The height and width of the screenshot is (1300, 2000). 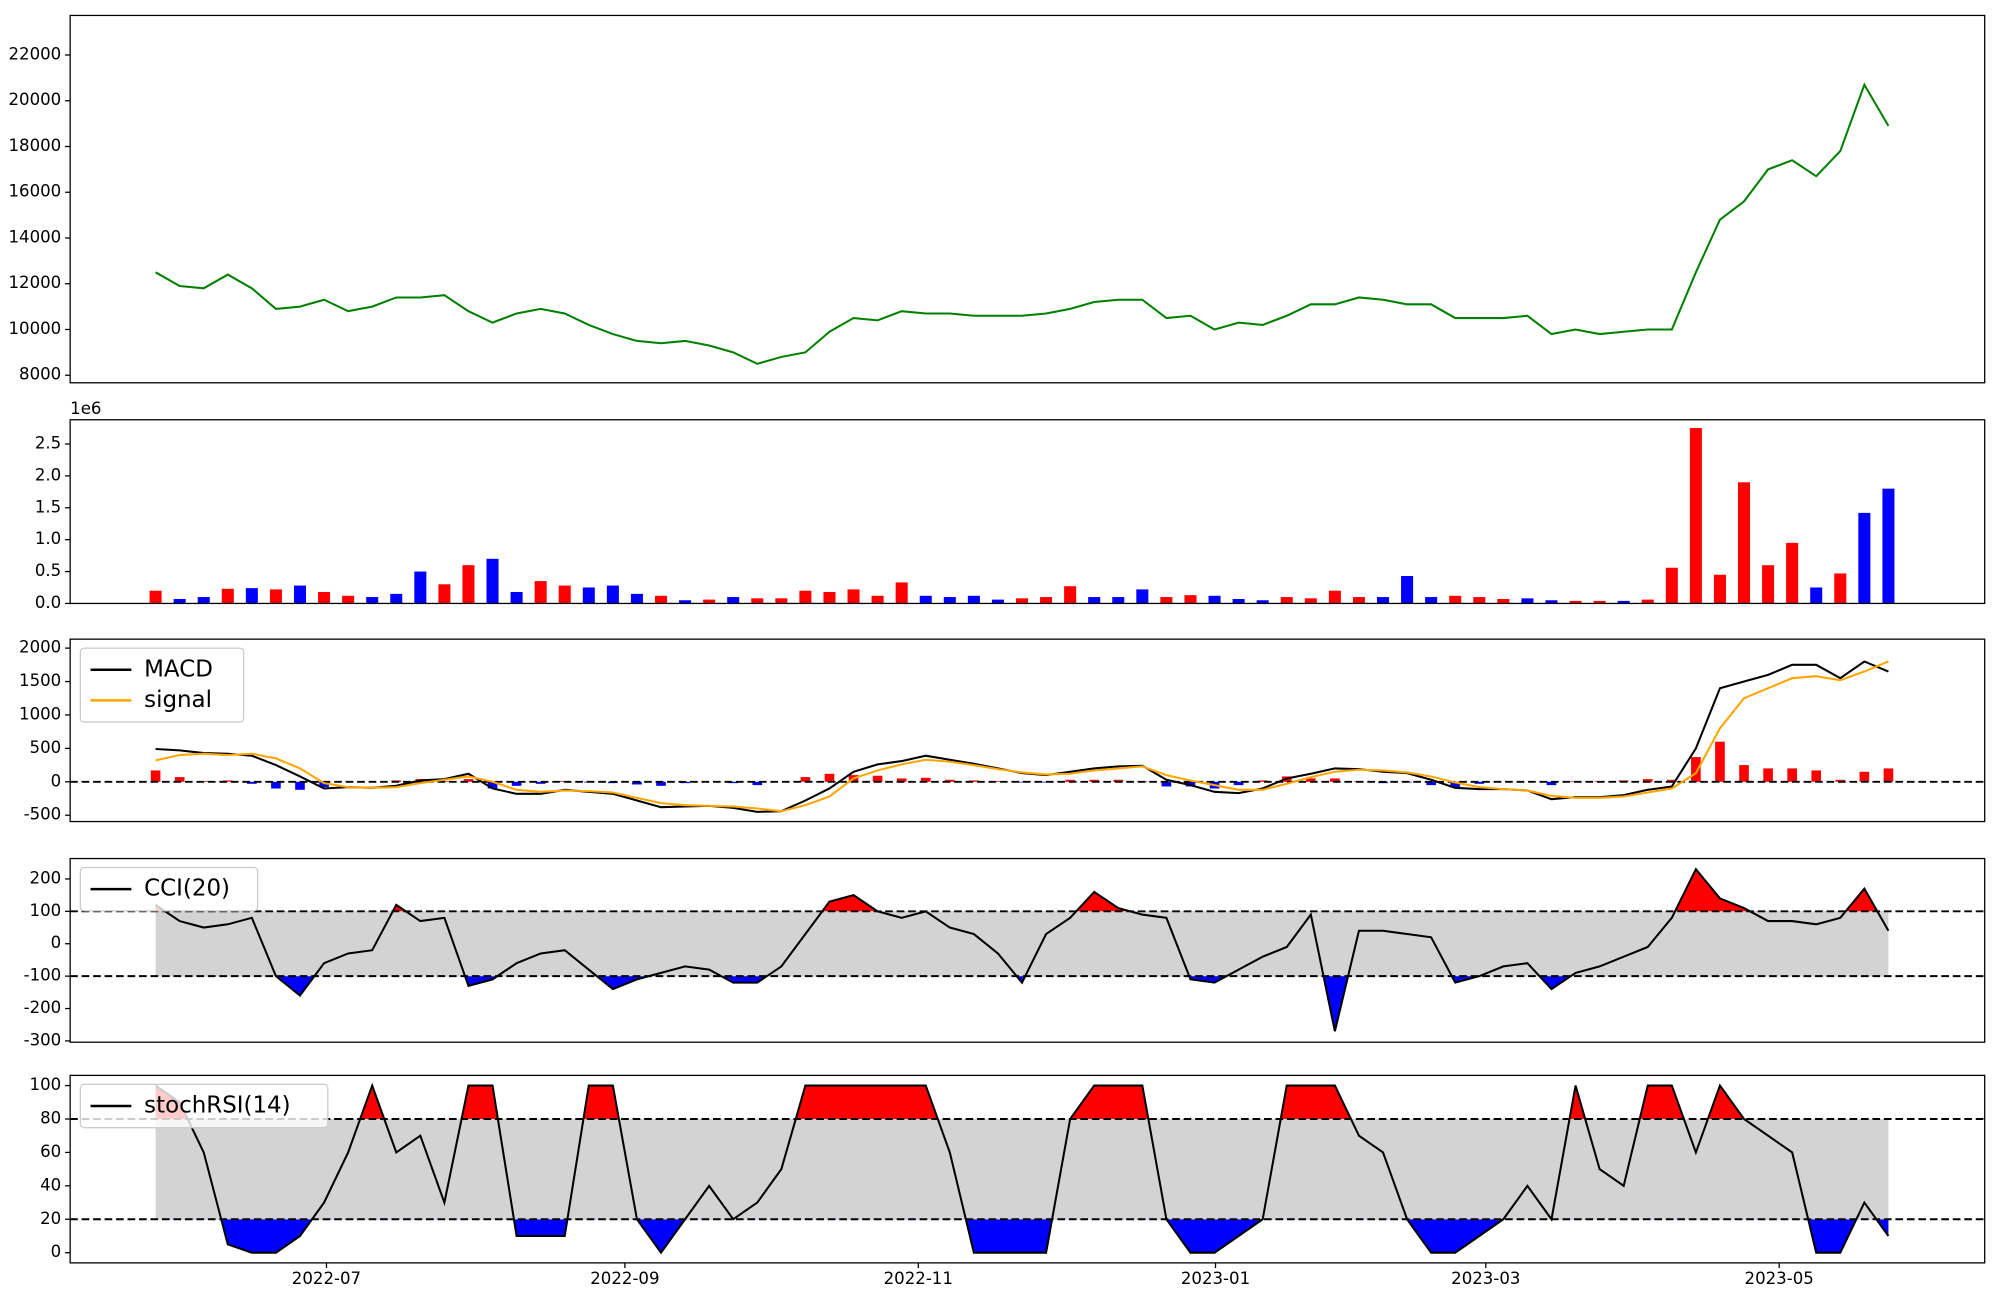 What do you see at coordinates (217, 1105) in the screenshot?
I see `legend-label: stochRSI(14)` at bounding box center [217, 1105].